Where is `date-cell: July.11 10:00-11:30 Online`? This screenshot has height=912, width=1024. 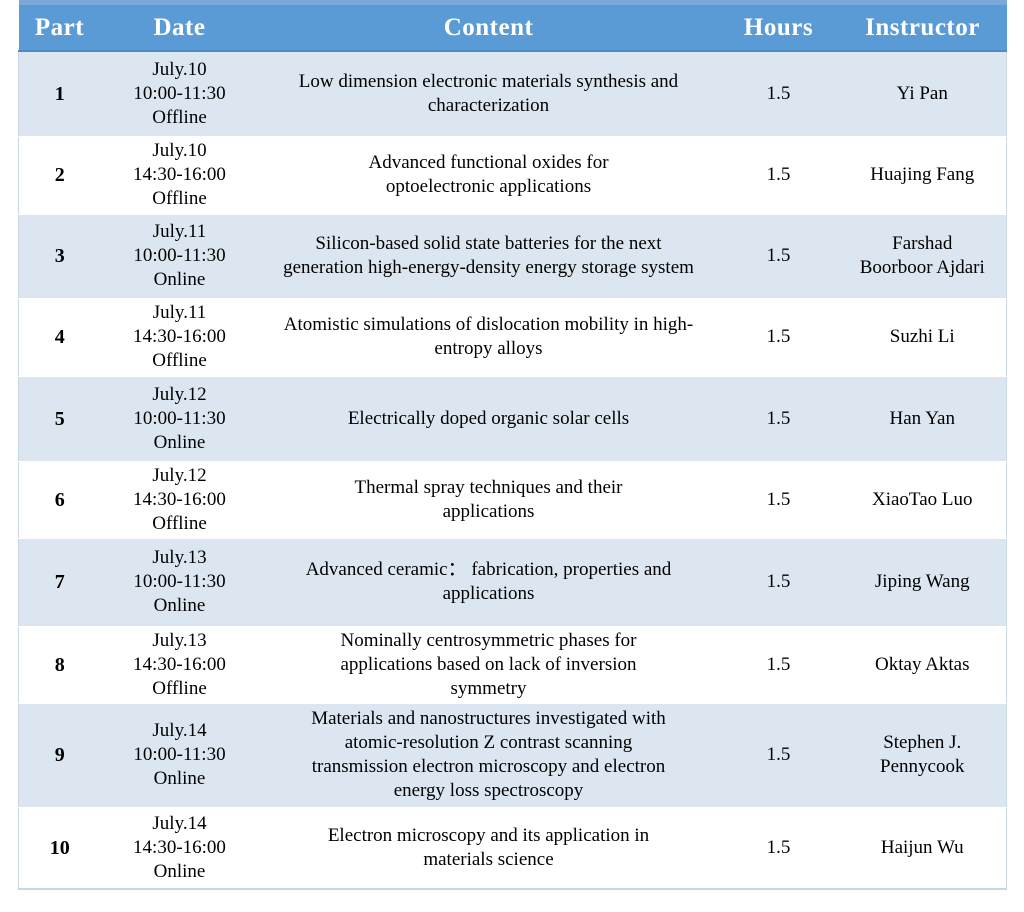
date-cell: July.11 10:00-11:30 Online is located at coordinates (179, 256).